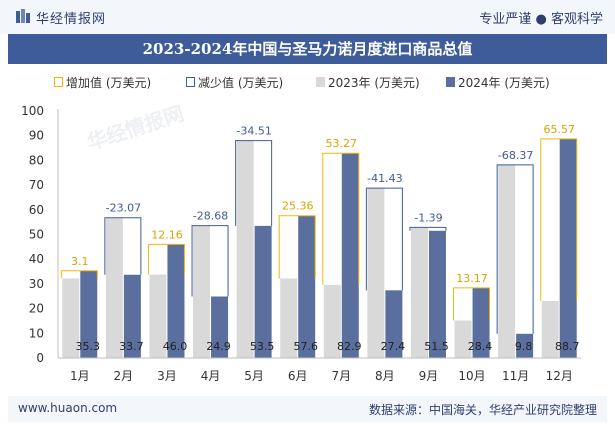  Describe the element at coordinates (393, 346) in the screenshot. I see `bar-value-label: 27.4` at that location.